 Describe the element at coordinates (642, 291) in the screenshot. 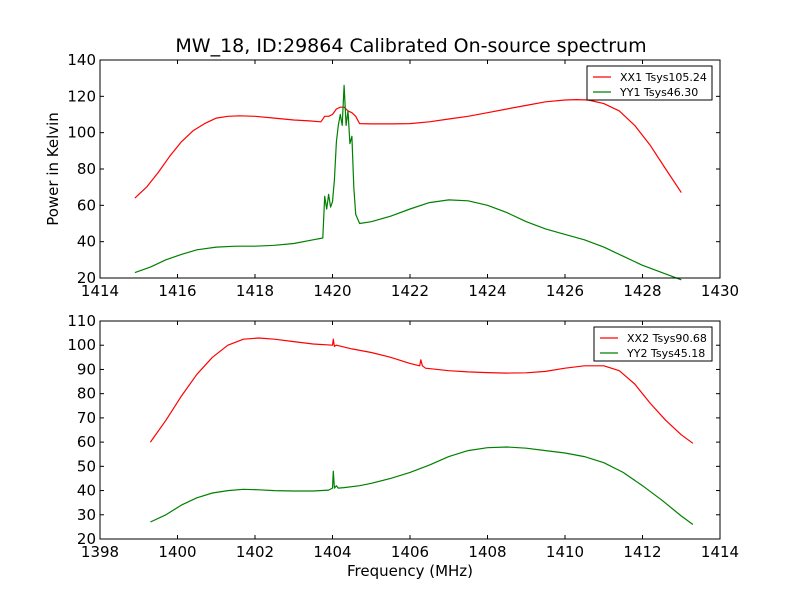

I see `top-x-tick-label: 1428` at that location.